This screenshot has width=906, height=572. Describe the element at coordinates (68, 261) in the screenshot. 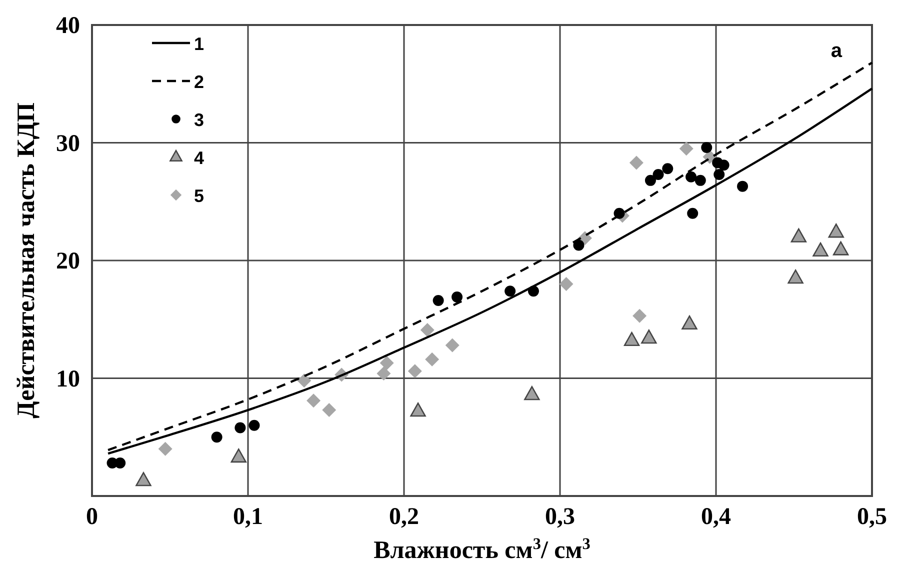

I see `y-tick-label: 20` at that location.